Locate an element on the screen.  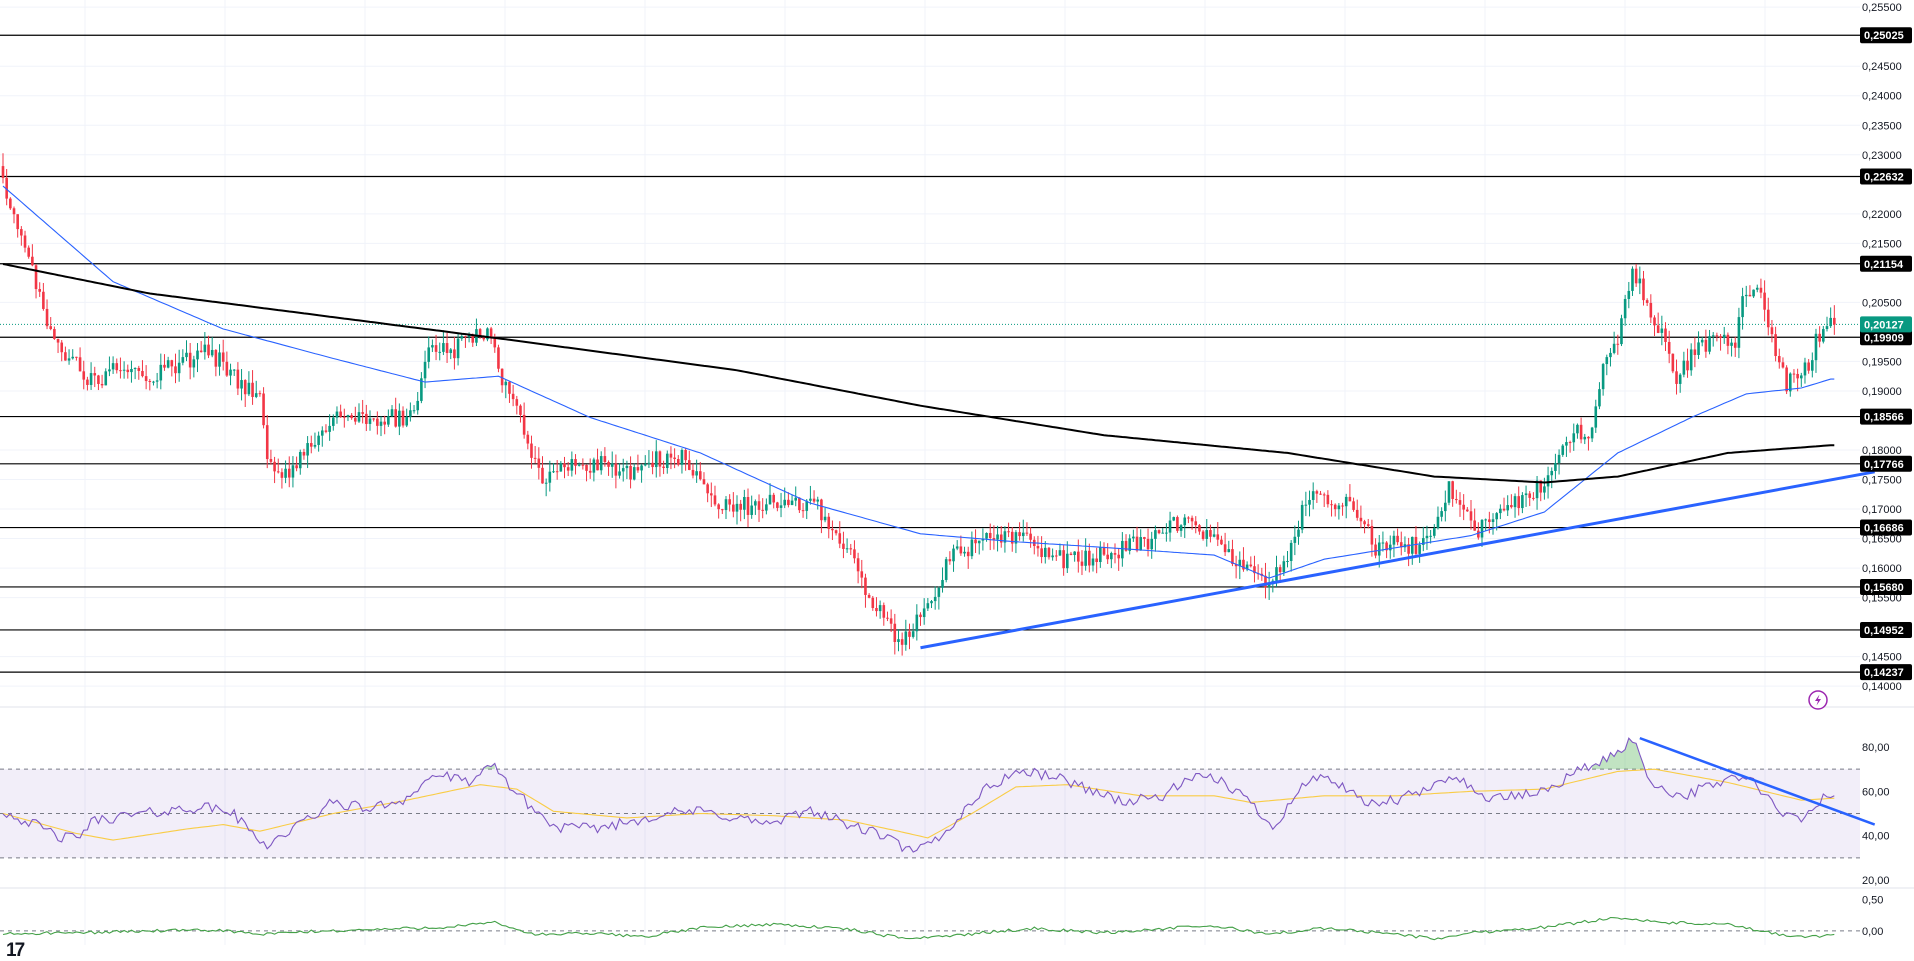
level-tag: 0,15680 is located at coordinates (1884, 588).